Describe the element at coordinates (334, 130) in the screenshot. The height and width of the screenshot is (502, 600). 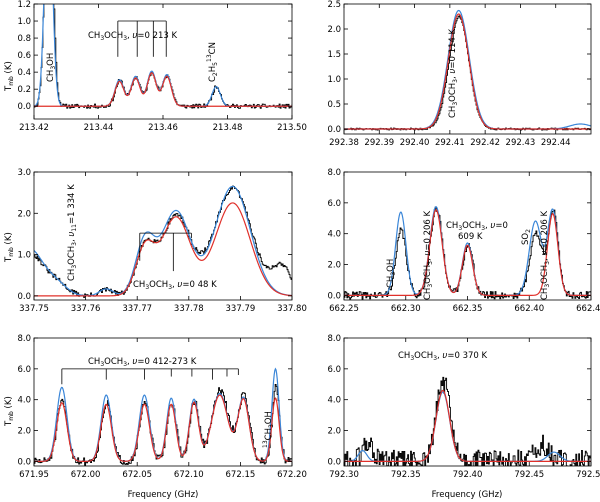
I see `panel-2-ytick-label-0: 0.0` at that location.